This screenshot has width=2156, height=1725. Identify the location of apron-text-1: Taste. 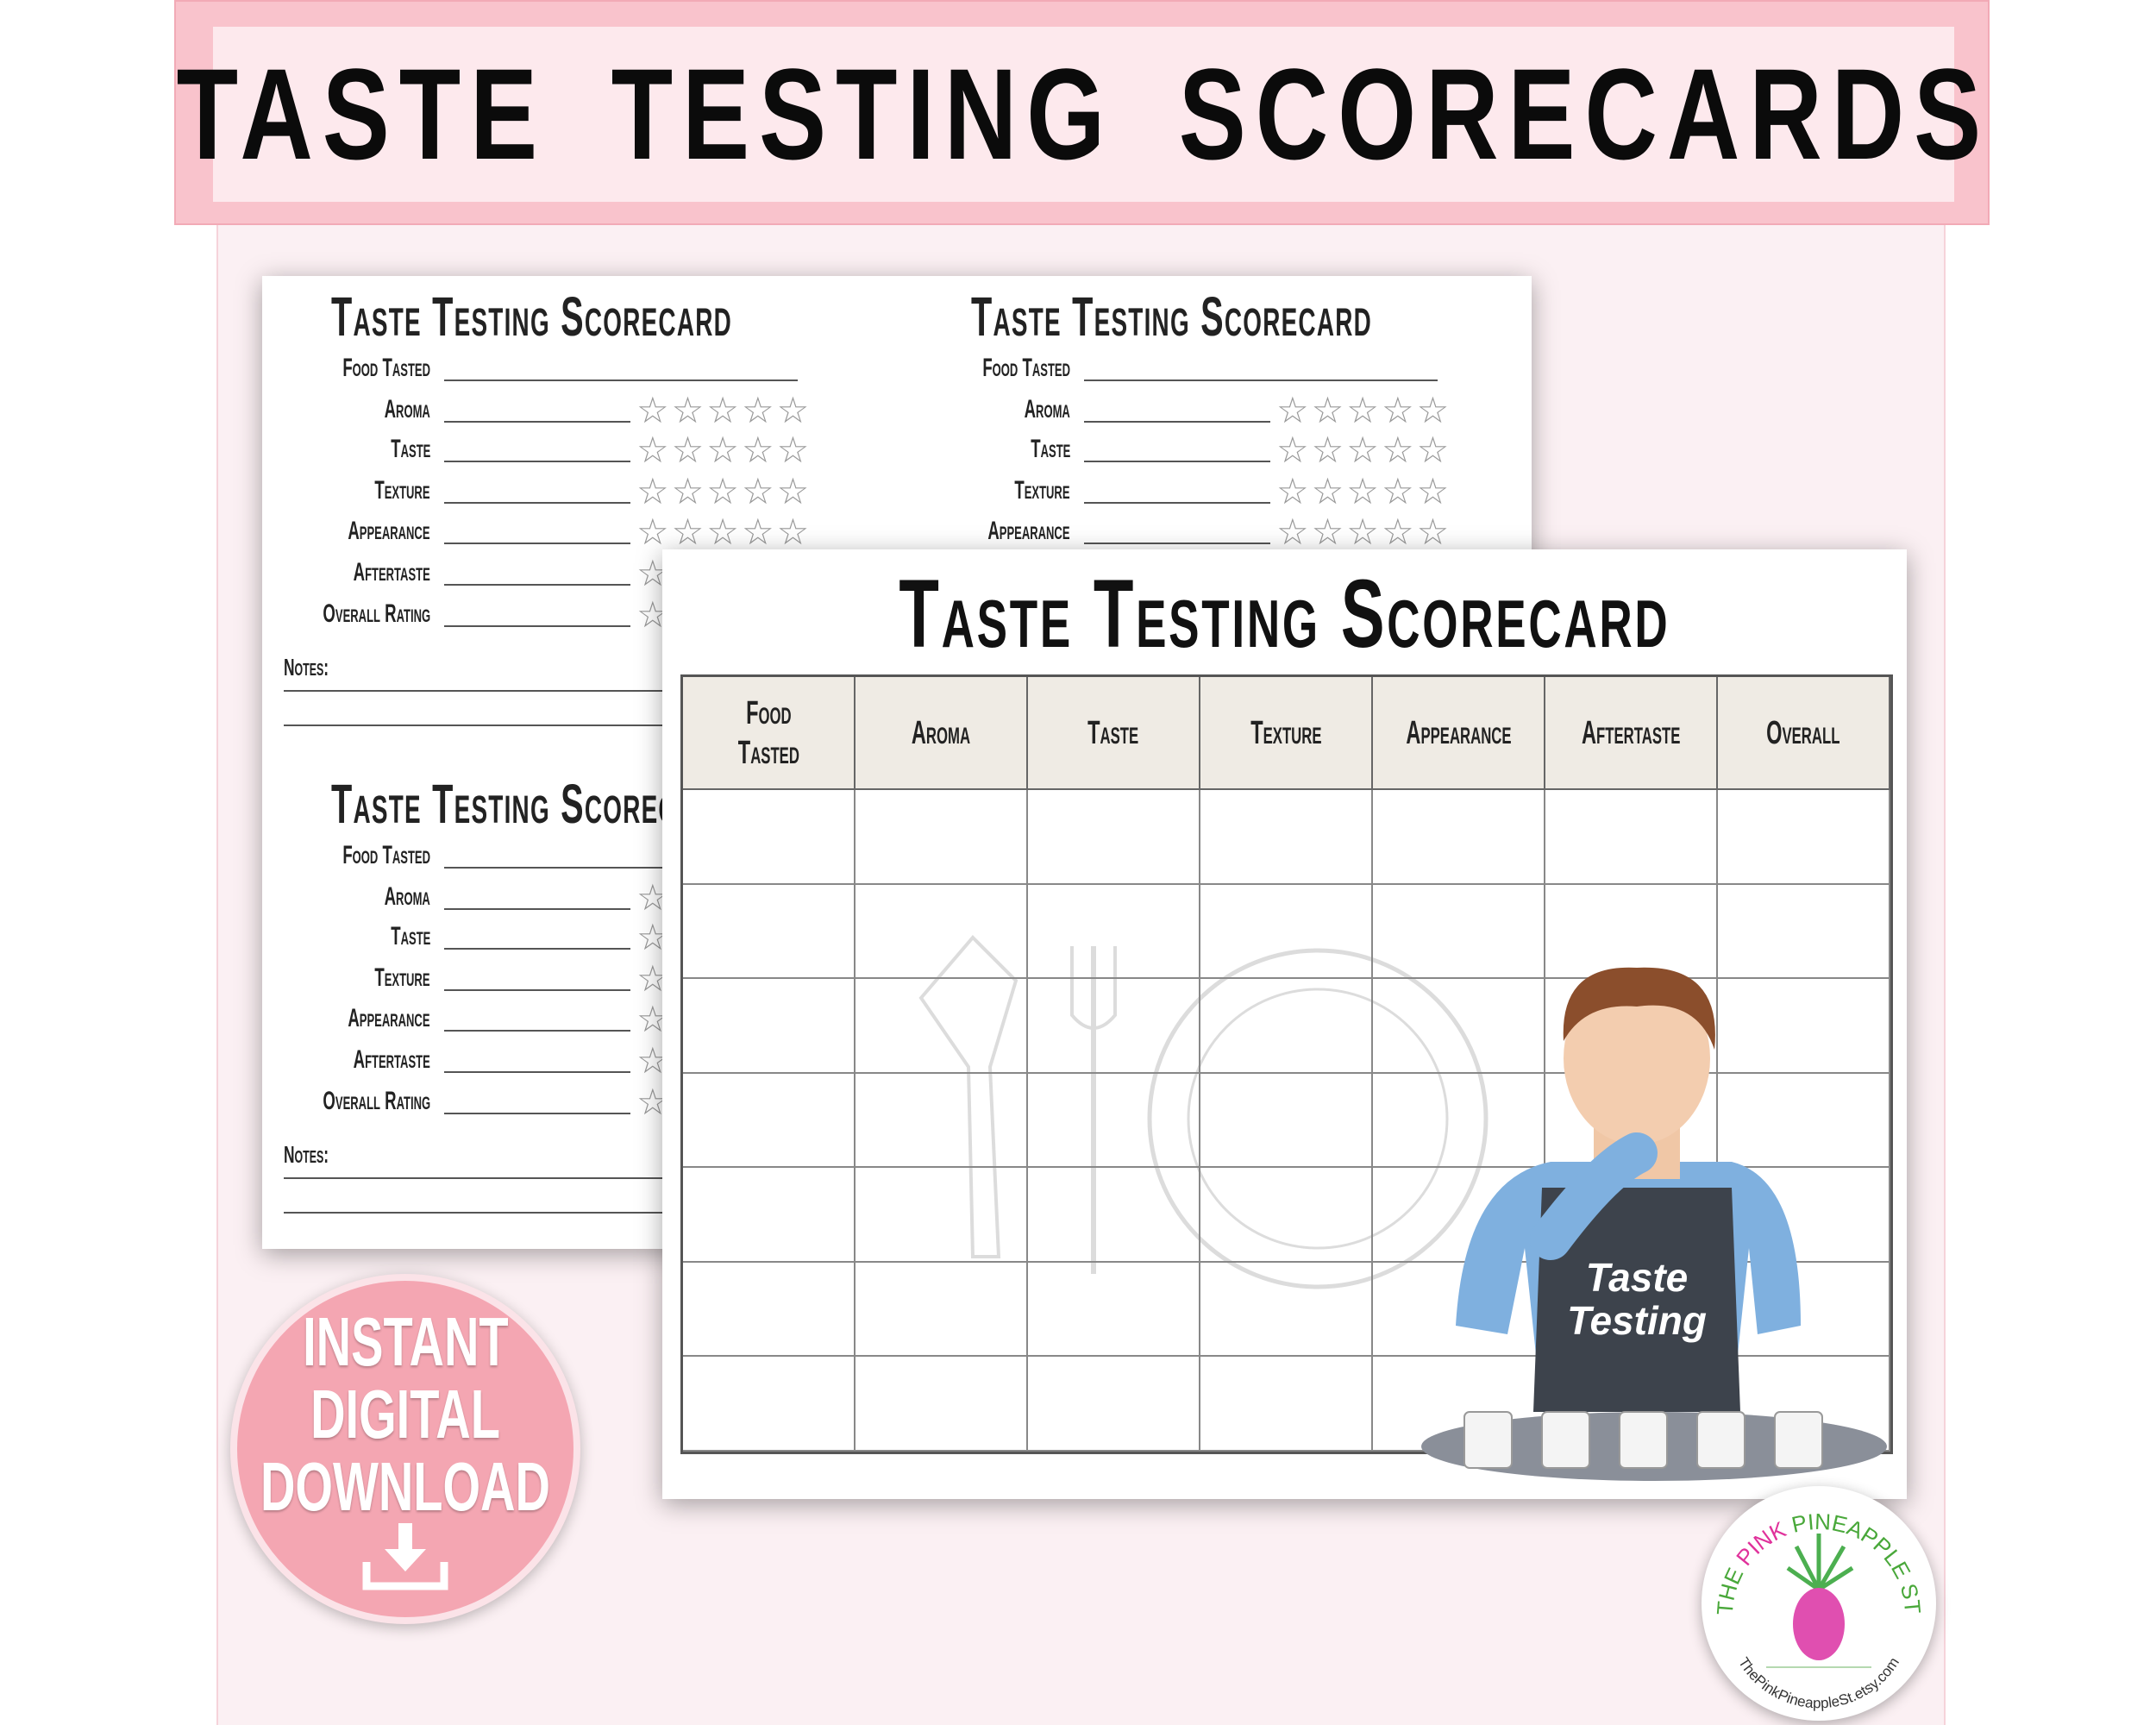
(1637, 1278).